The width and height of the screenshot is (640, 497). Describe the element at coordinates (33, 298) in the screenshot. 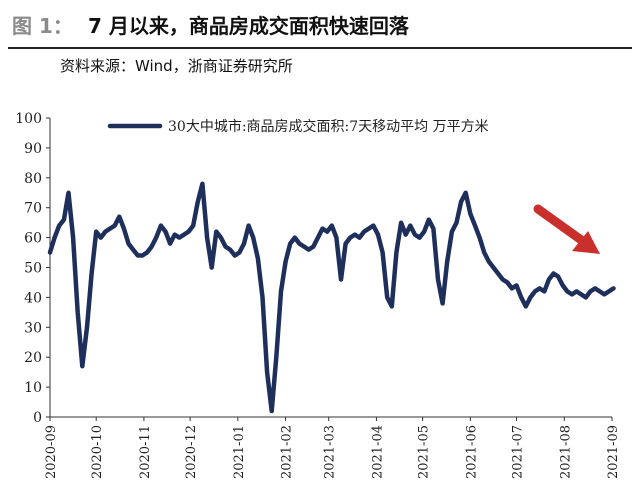

I see `y-tick-label: 40` at that location.